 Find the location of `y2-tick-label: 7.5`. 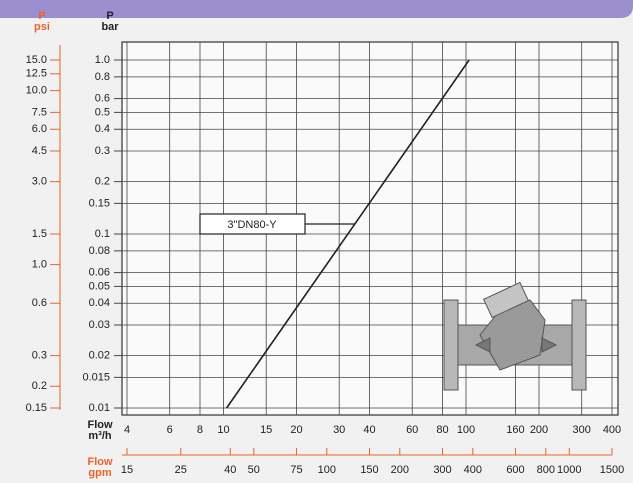

y2-tick-label: 7.5 is located at coordinates (39, 112).